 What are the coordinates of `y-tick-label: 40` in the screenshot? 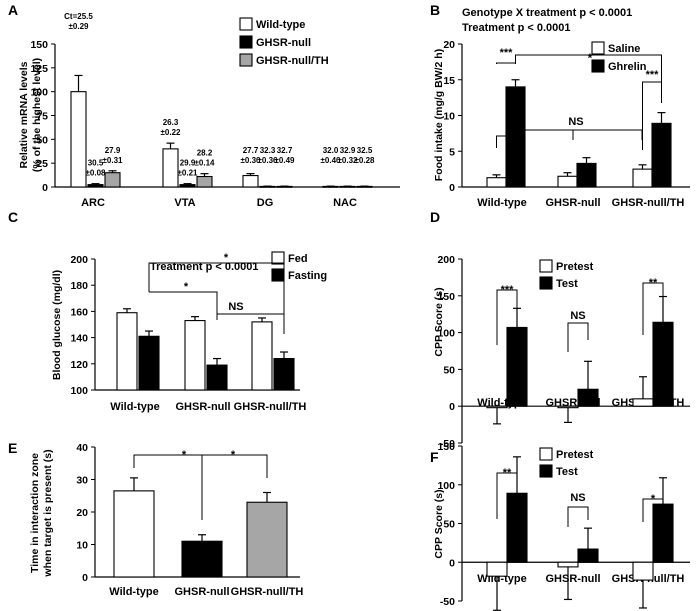 It's located at (82, 448).